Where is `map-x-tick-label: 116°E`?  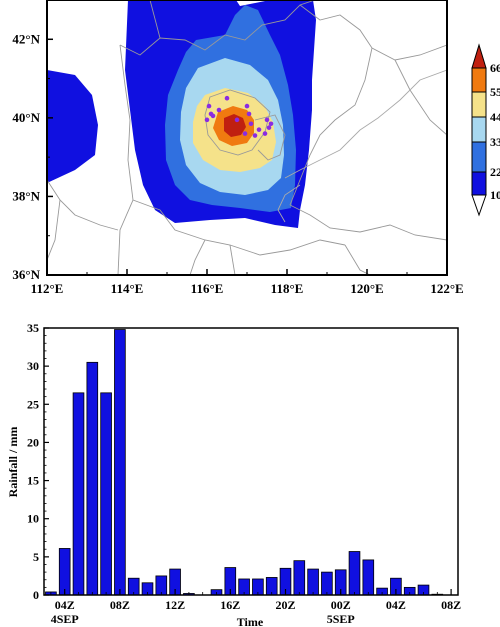
map-x-tick-label: 116°E is located at coordinates (207, 288).